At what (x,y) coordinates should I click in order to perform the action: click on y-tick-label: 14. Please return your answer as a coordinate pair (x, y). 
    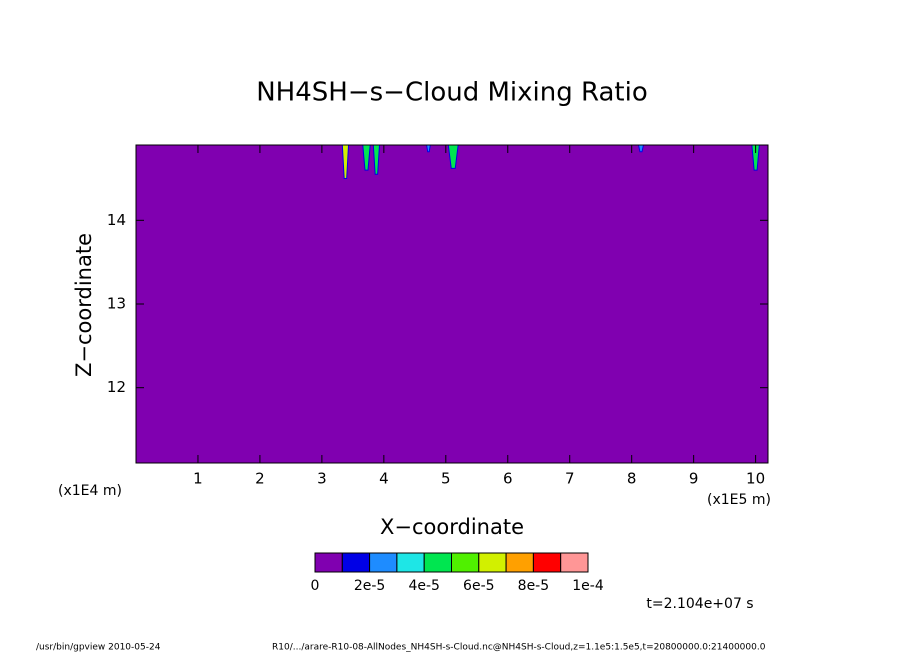
    Looking at the image, I should click on (116, 220).